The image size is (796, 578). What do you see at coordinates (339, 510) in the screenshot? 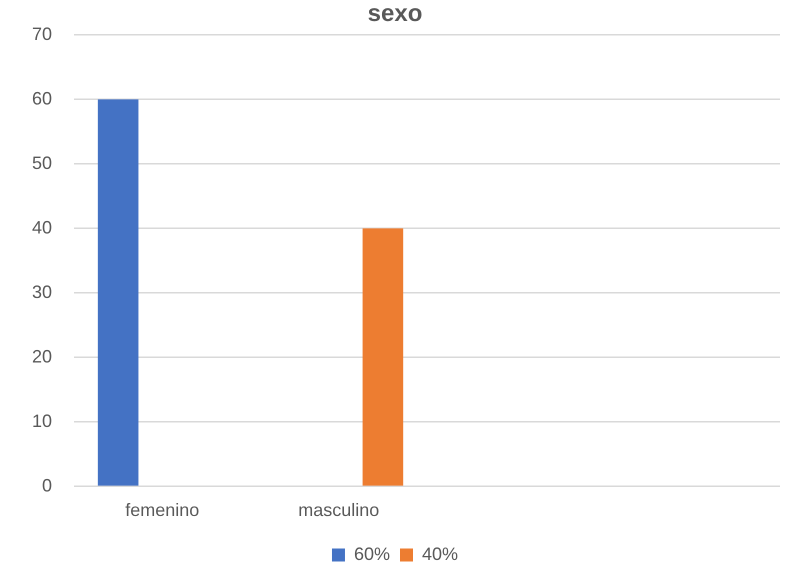
I see `x-tick-label: masculino` at bounding box center [339, 510].